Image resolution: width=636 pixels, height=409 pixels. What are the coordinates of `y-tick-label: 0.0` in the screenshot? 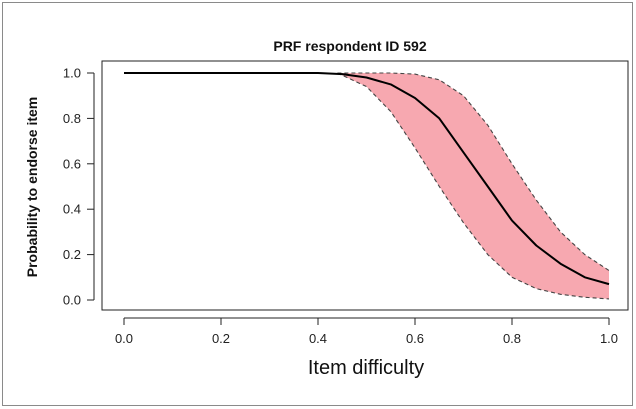 It's located at (72, 300).